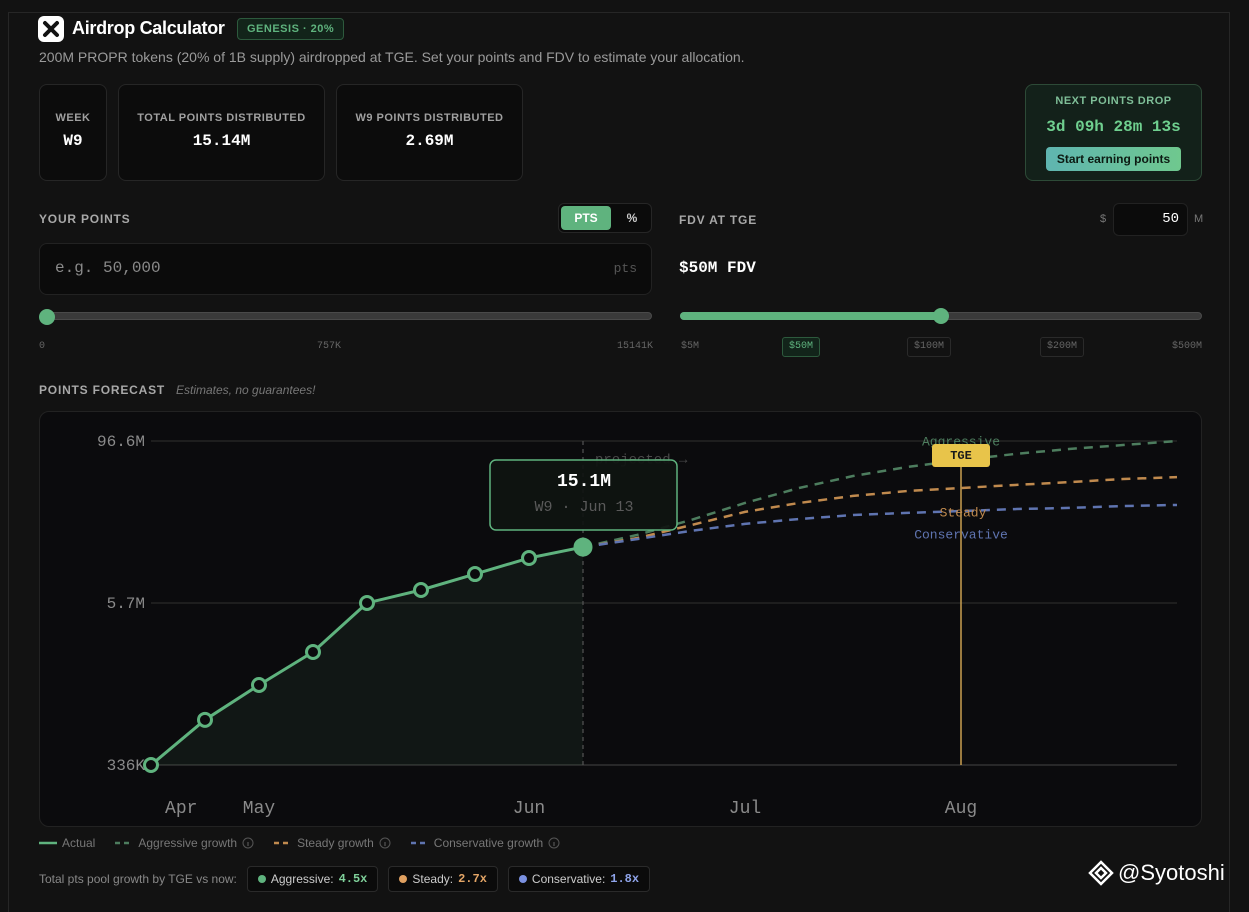 The image size is (1249, 912). What do you see at coordinates (85, 219) in the screenshot?
I see `points-label: YOUR POINTS` at bounding box center [85, 219].